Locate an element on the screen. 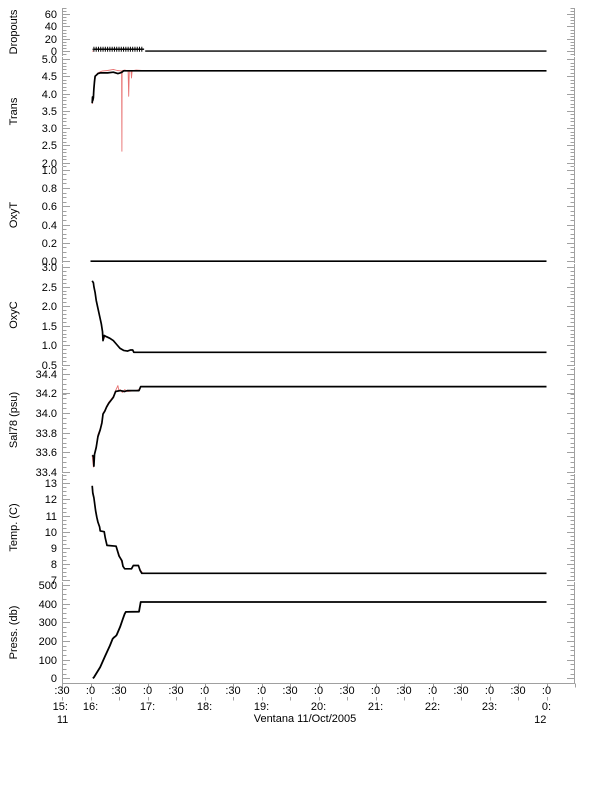  panel-temp: 7 8 9 10 11 12 13 Temp. (C) is located at coordinates (291, 530).